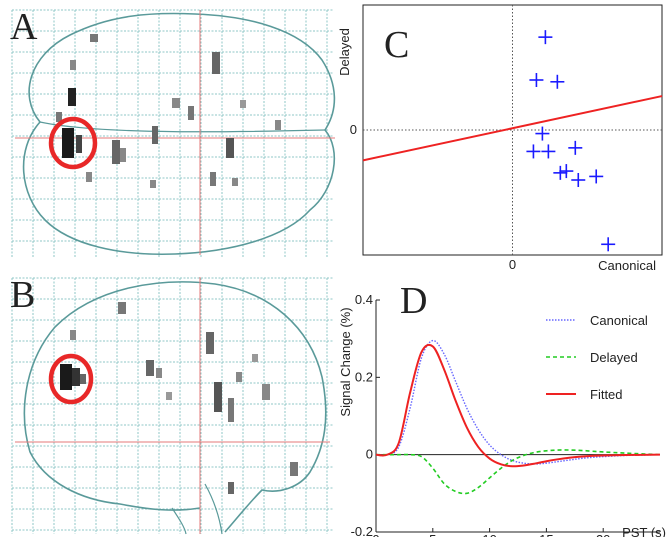 The height and width of the screenshot is (537, 667). I want to click on highlight-circle-b, so click(71, 379).